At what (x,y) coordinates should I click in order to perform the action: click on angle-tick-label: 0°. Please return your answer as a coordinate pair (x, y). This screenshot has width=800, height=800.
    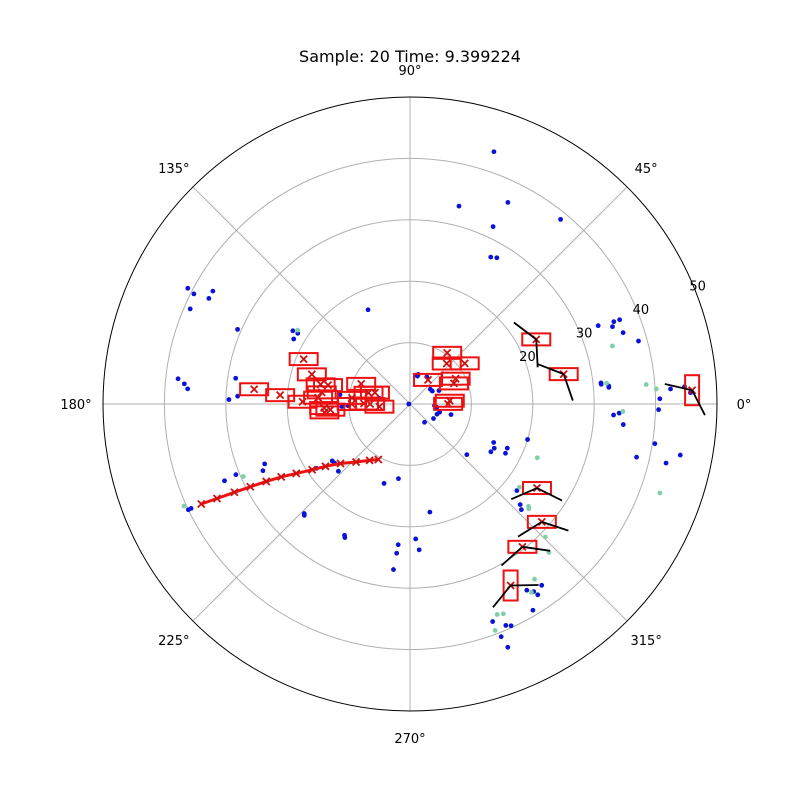
    Looking at the image, I should click on (744, 405).